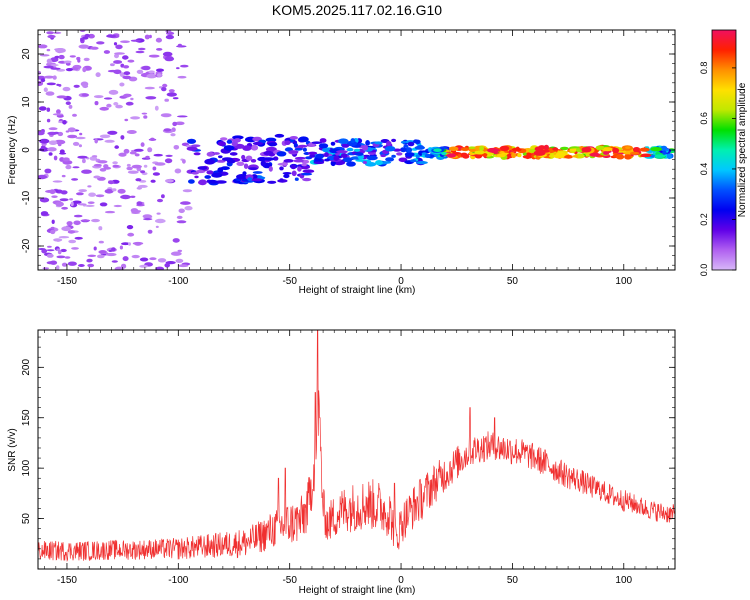  Describe the element at coordinates (513, 580) in the screenshot. I see `snr-xtick-label: 50` at that location.